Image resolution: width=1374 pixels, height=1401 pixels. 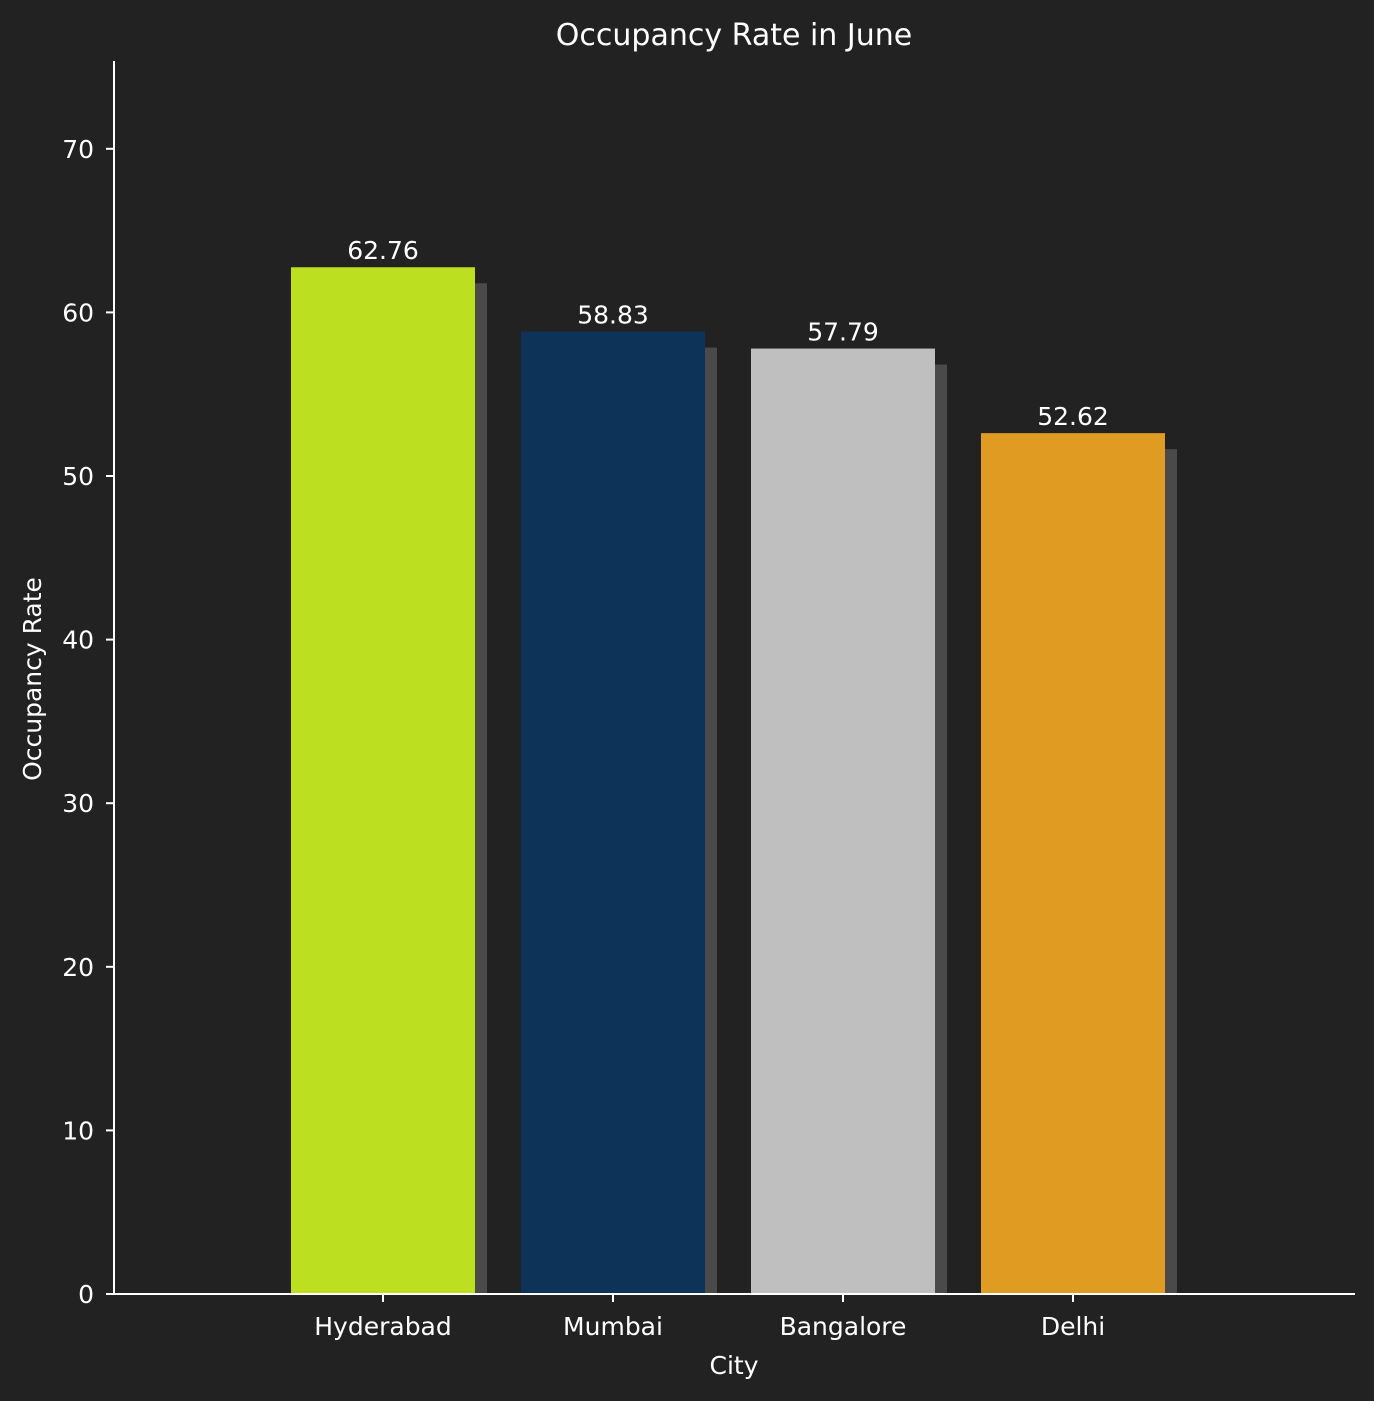 I want to click on y-axis-ticks: 0 10 20 30 40 50 60 70, so click(x=88, y=722).